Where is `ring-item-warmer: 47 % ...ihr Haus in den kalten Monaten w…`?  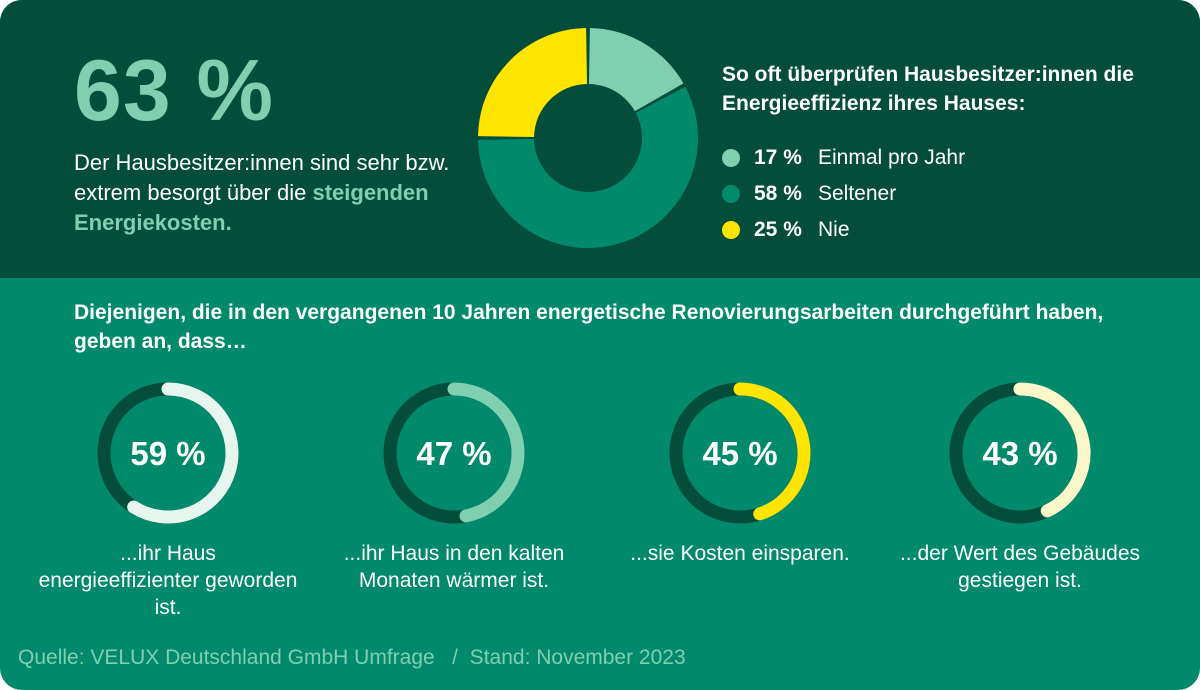
ring-item-warmer: 47 % ...ihr Haus in den kalten Monaten w… is located at coordinates (454, 486).